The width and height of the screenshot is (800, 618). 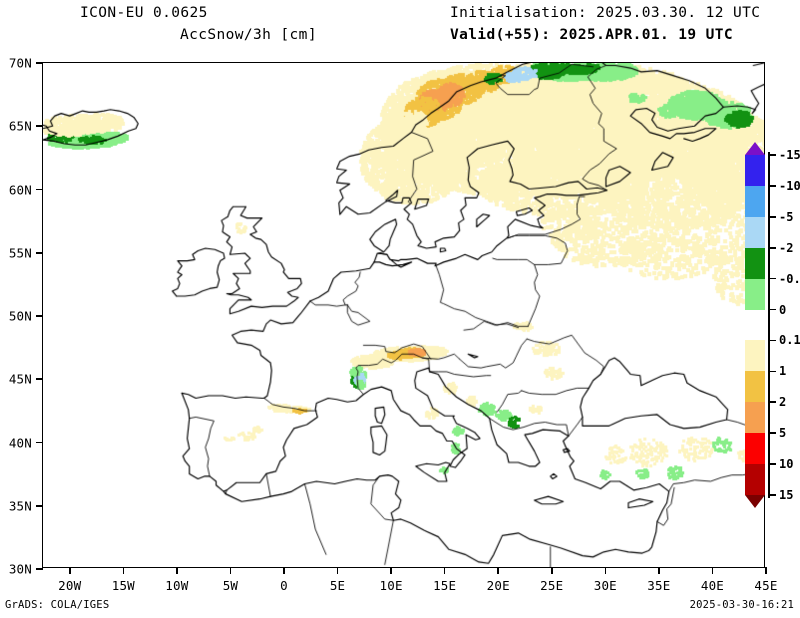 What do you see at coordinates (57, 605) in the screenshot?
I see `grads-credit: GrADS: COLA/IGES` at bounding box center [57, 605].